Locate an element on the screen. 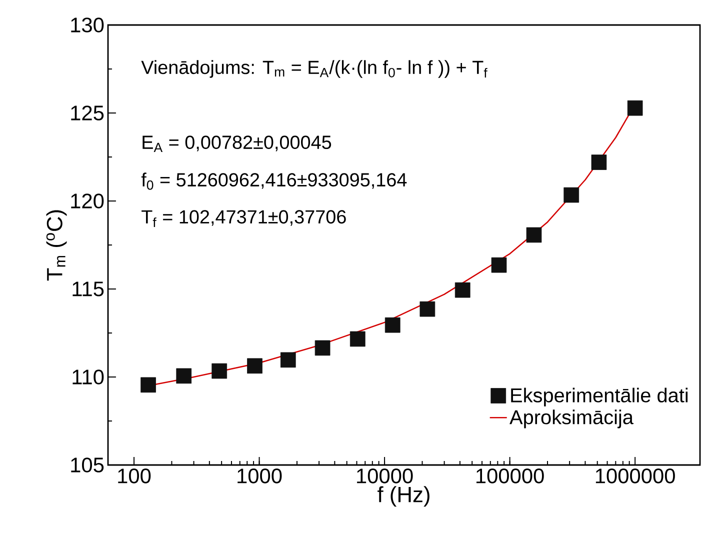  x-tick-label: 10000 is located at coordinates (385, 476).